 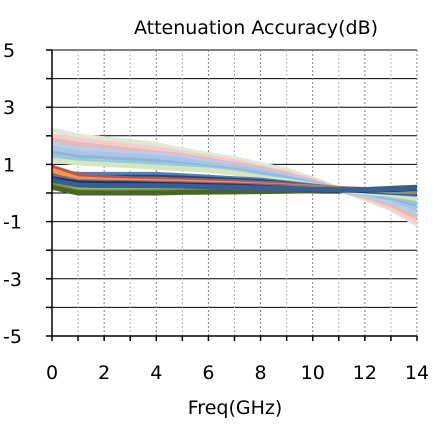 I want to click on y-tick-label: -1, so click(x=12, y=223).